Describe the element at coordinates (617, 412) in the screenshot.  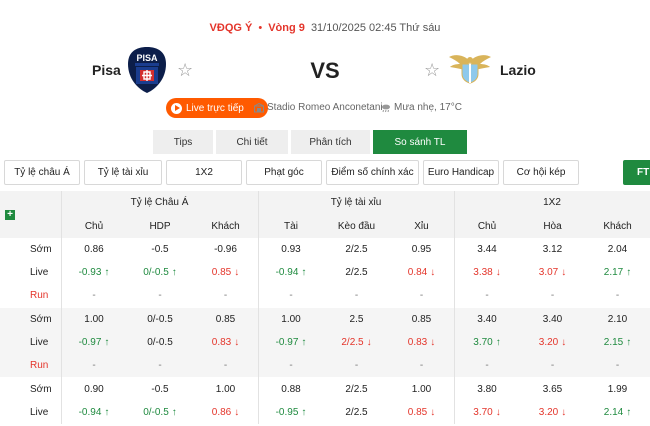
I see `odds-cell: 2.14 ↑` at that location.